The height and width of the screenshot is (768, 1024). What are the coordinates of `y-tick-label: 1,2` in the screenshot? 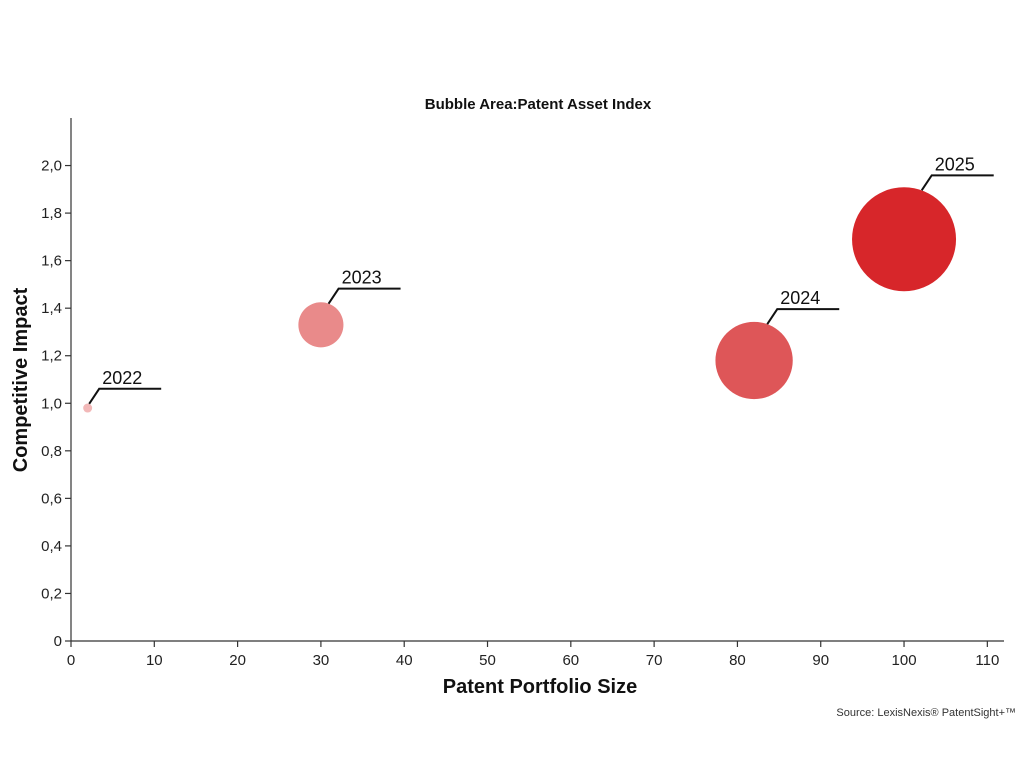 It's located at (51, 356).